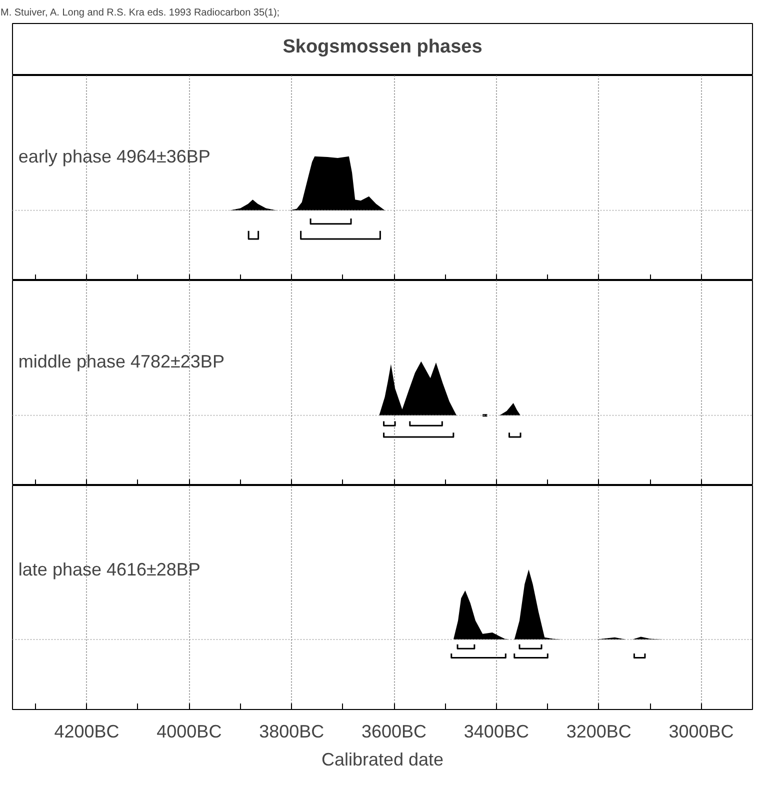  I want to click on x-tick-label: 3200BC, so click(599, 732).